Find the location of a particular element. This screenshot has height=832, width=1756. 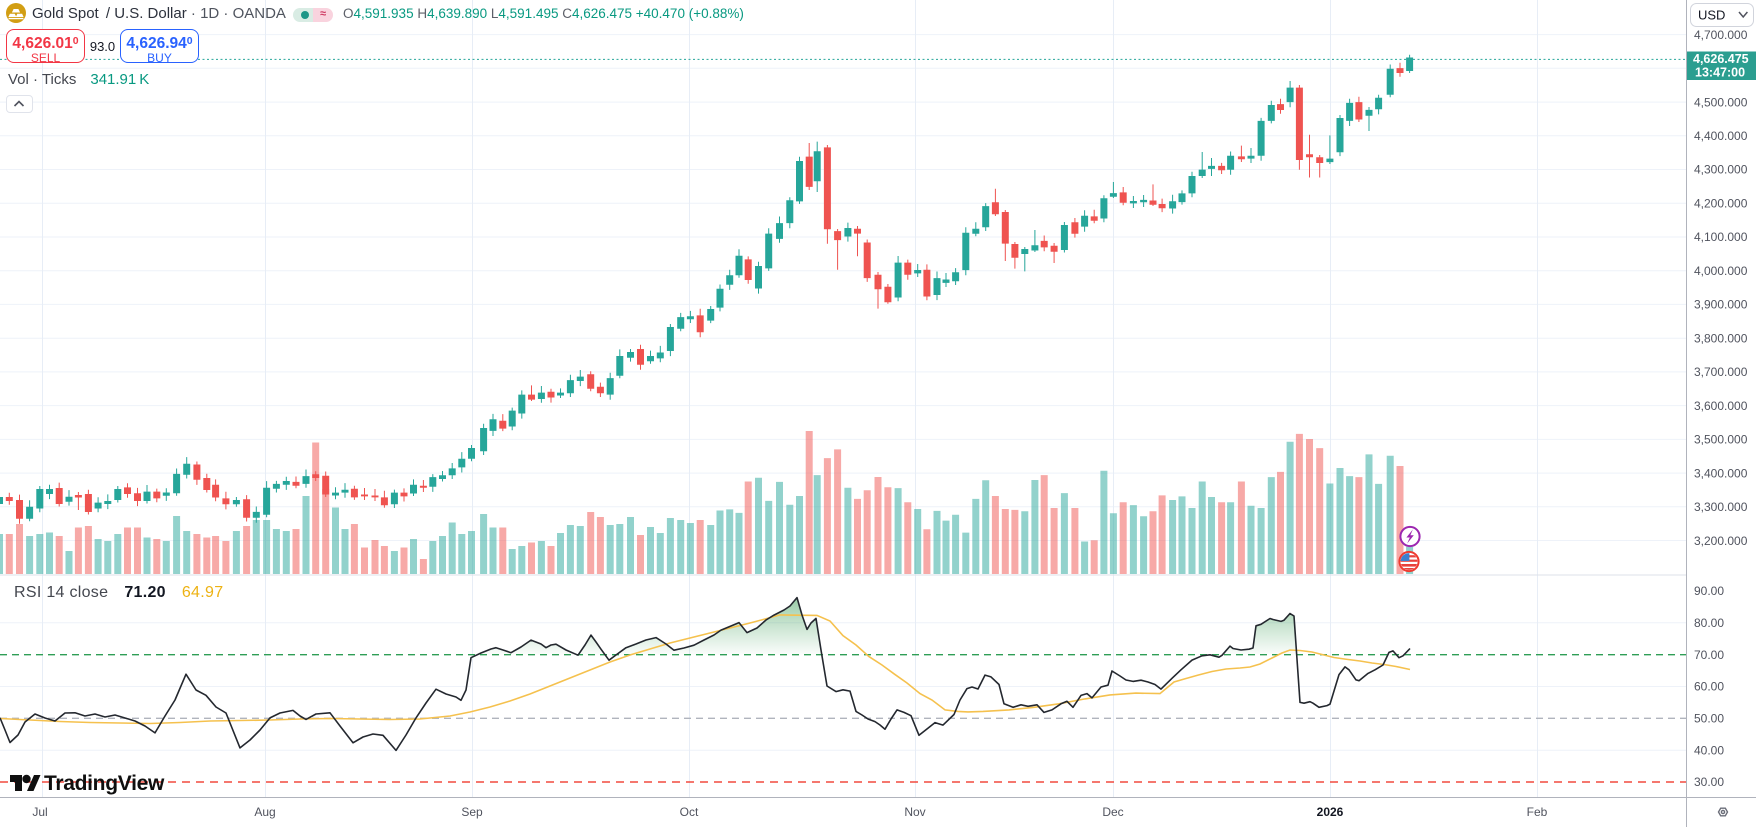

svg-text: 50.00 is located at coordinates (1709, 719).